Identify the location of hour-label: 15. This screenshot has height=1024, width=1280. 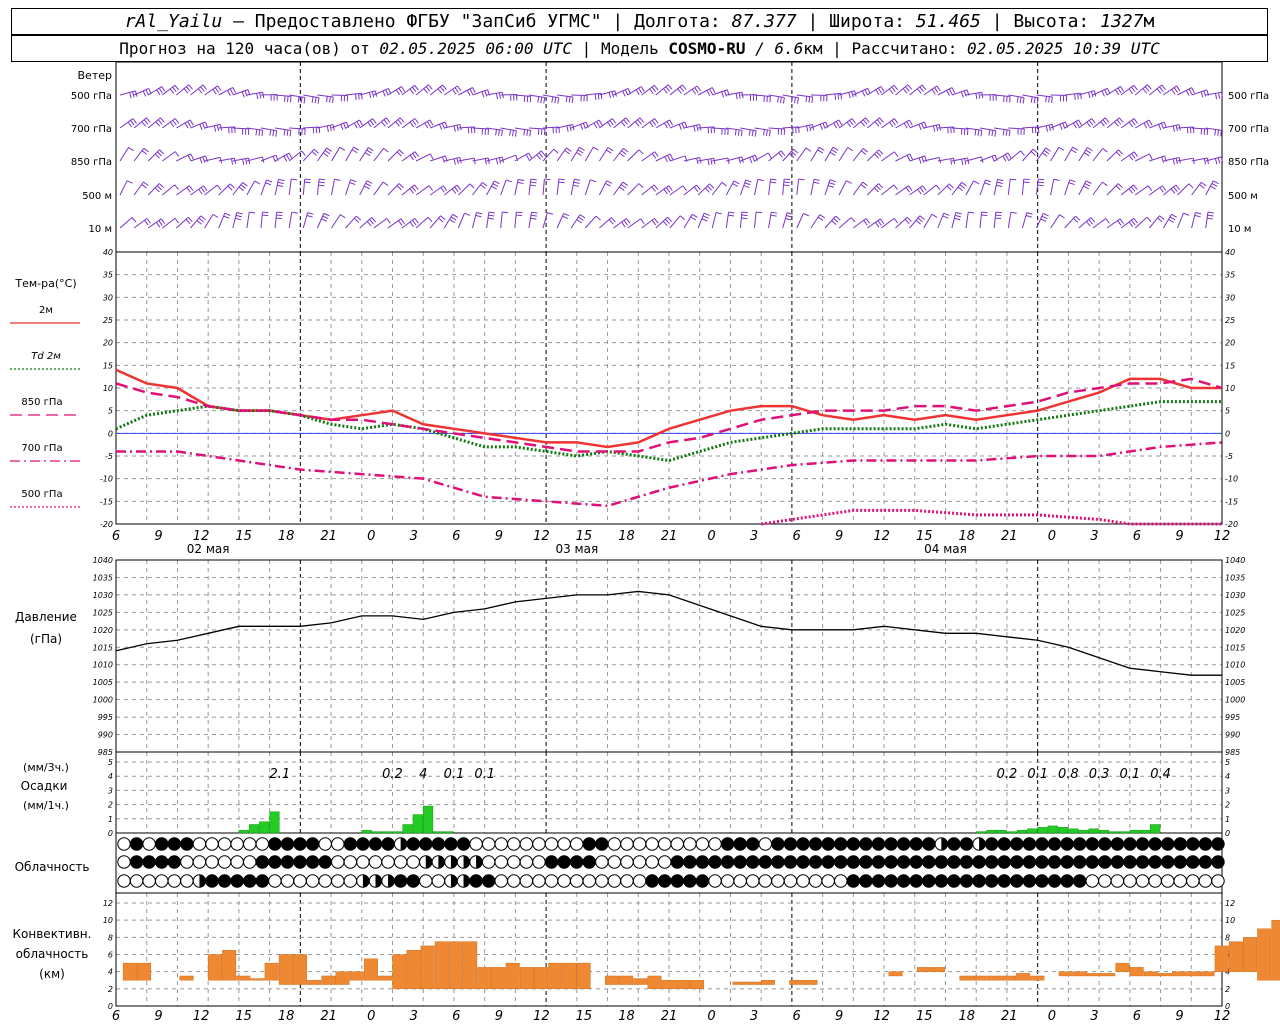
(243, 536).